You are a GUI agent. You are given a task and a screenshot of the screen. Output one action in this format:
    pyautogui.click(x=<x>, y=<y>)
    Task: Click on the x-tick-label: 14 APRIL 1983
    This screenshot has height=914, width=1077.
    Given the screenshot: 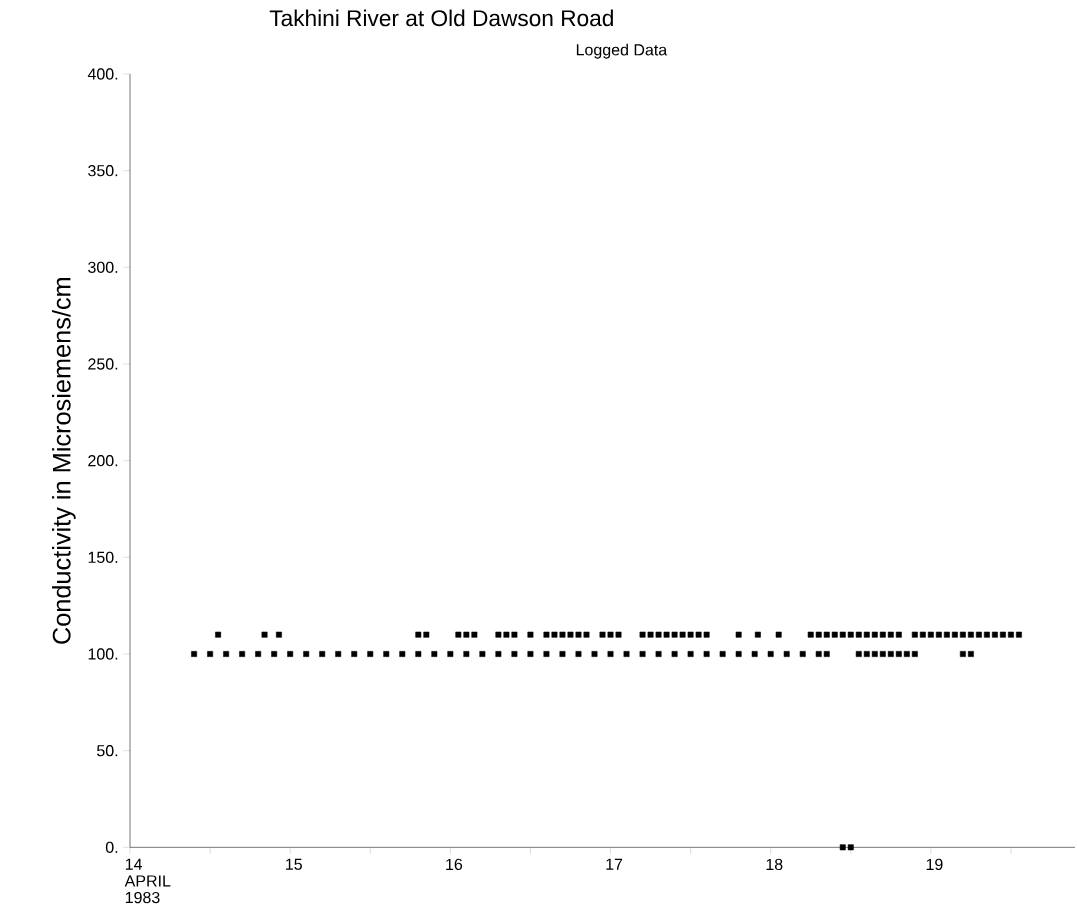 What is the action you would take?
    pyautogui.click(x=147, y=881)
    